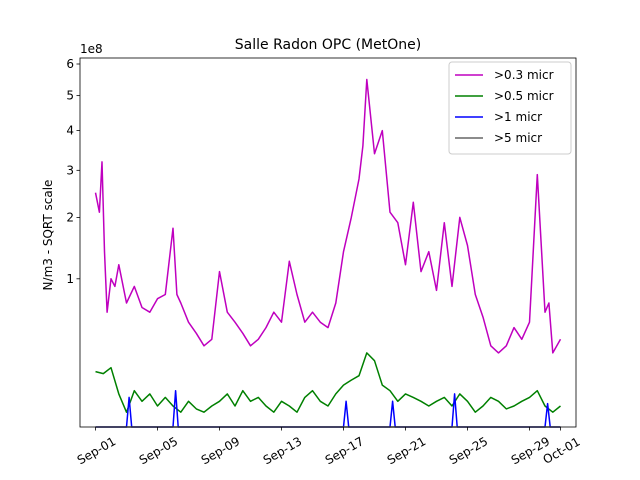 The image size is (640, 480). Describe the element at coordinates (70, 96) in the screenshot. I see `y-tick-label-4: 5` at that location.